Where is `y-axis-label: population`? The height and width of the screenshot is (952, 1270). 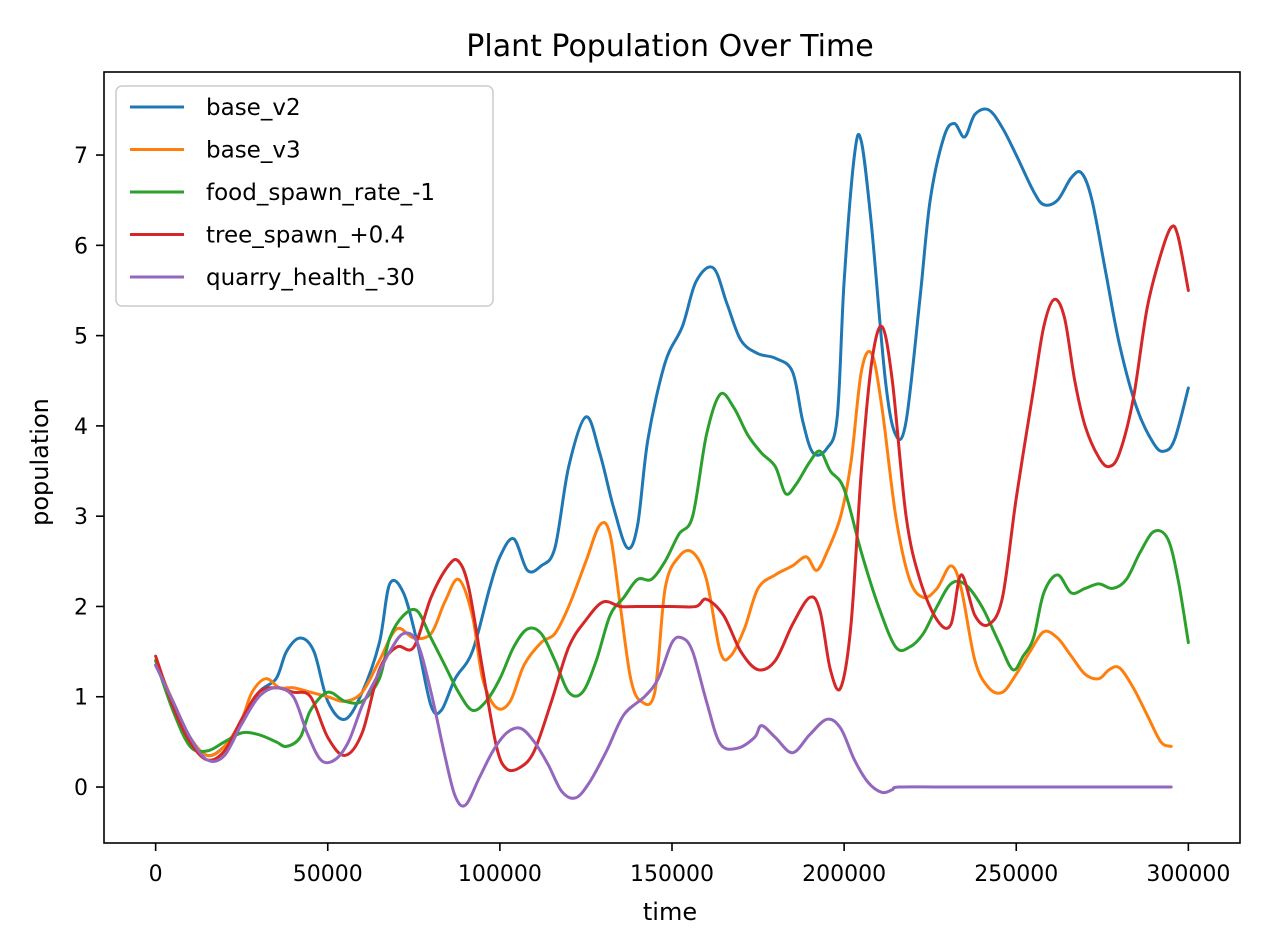
y-axis-label: population is located at coordinates (40, 462).